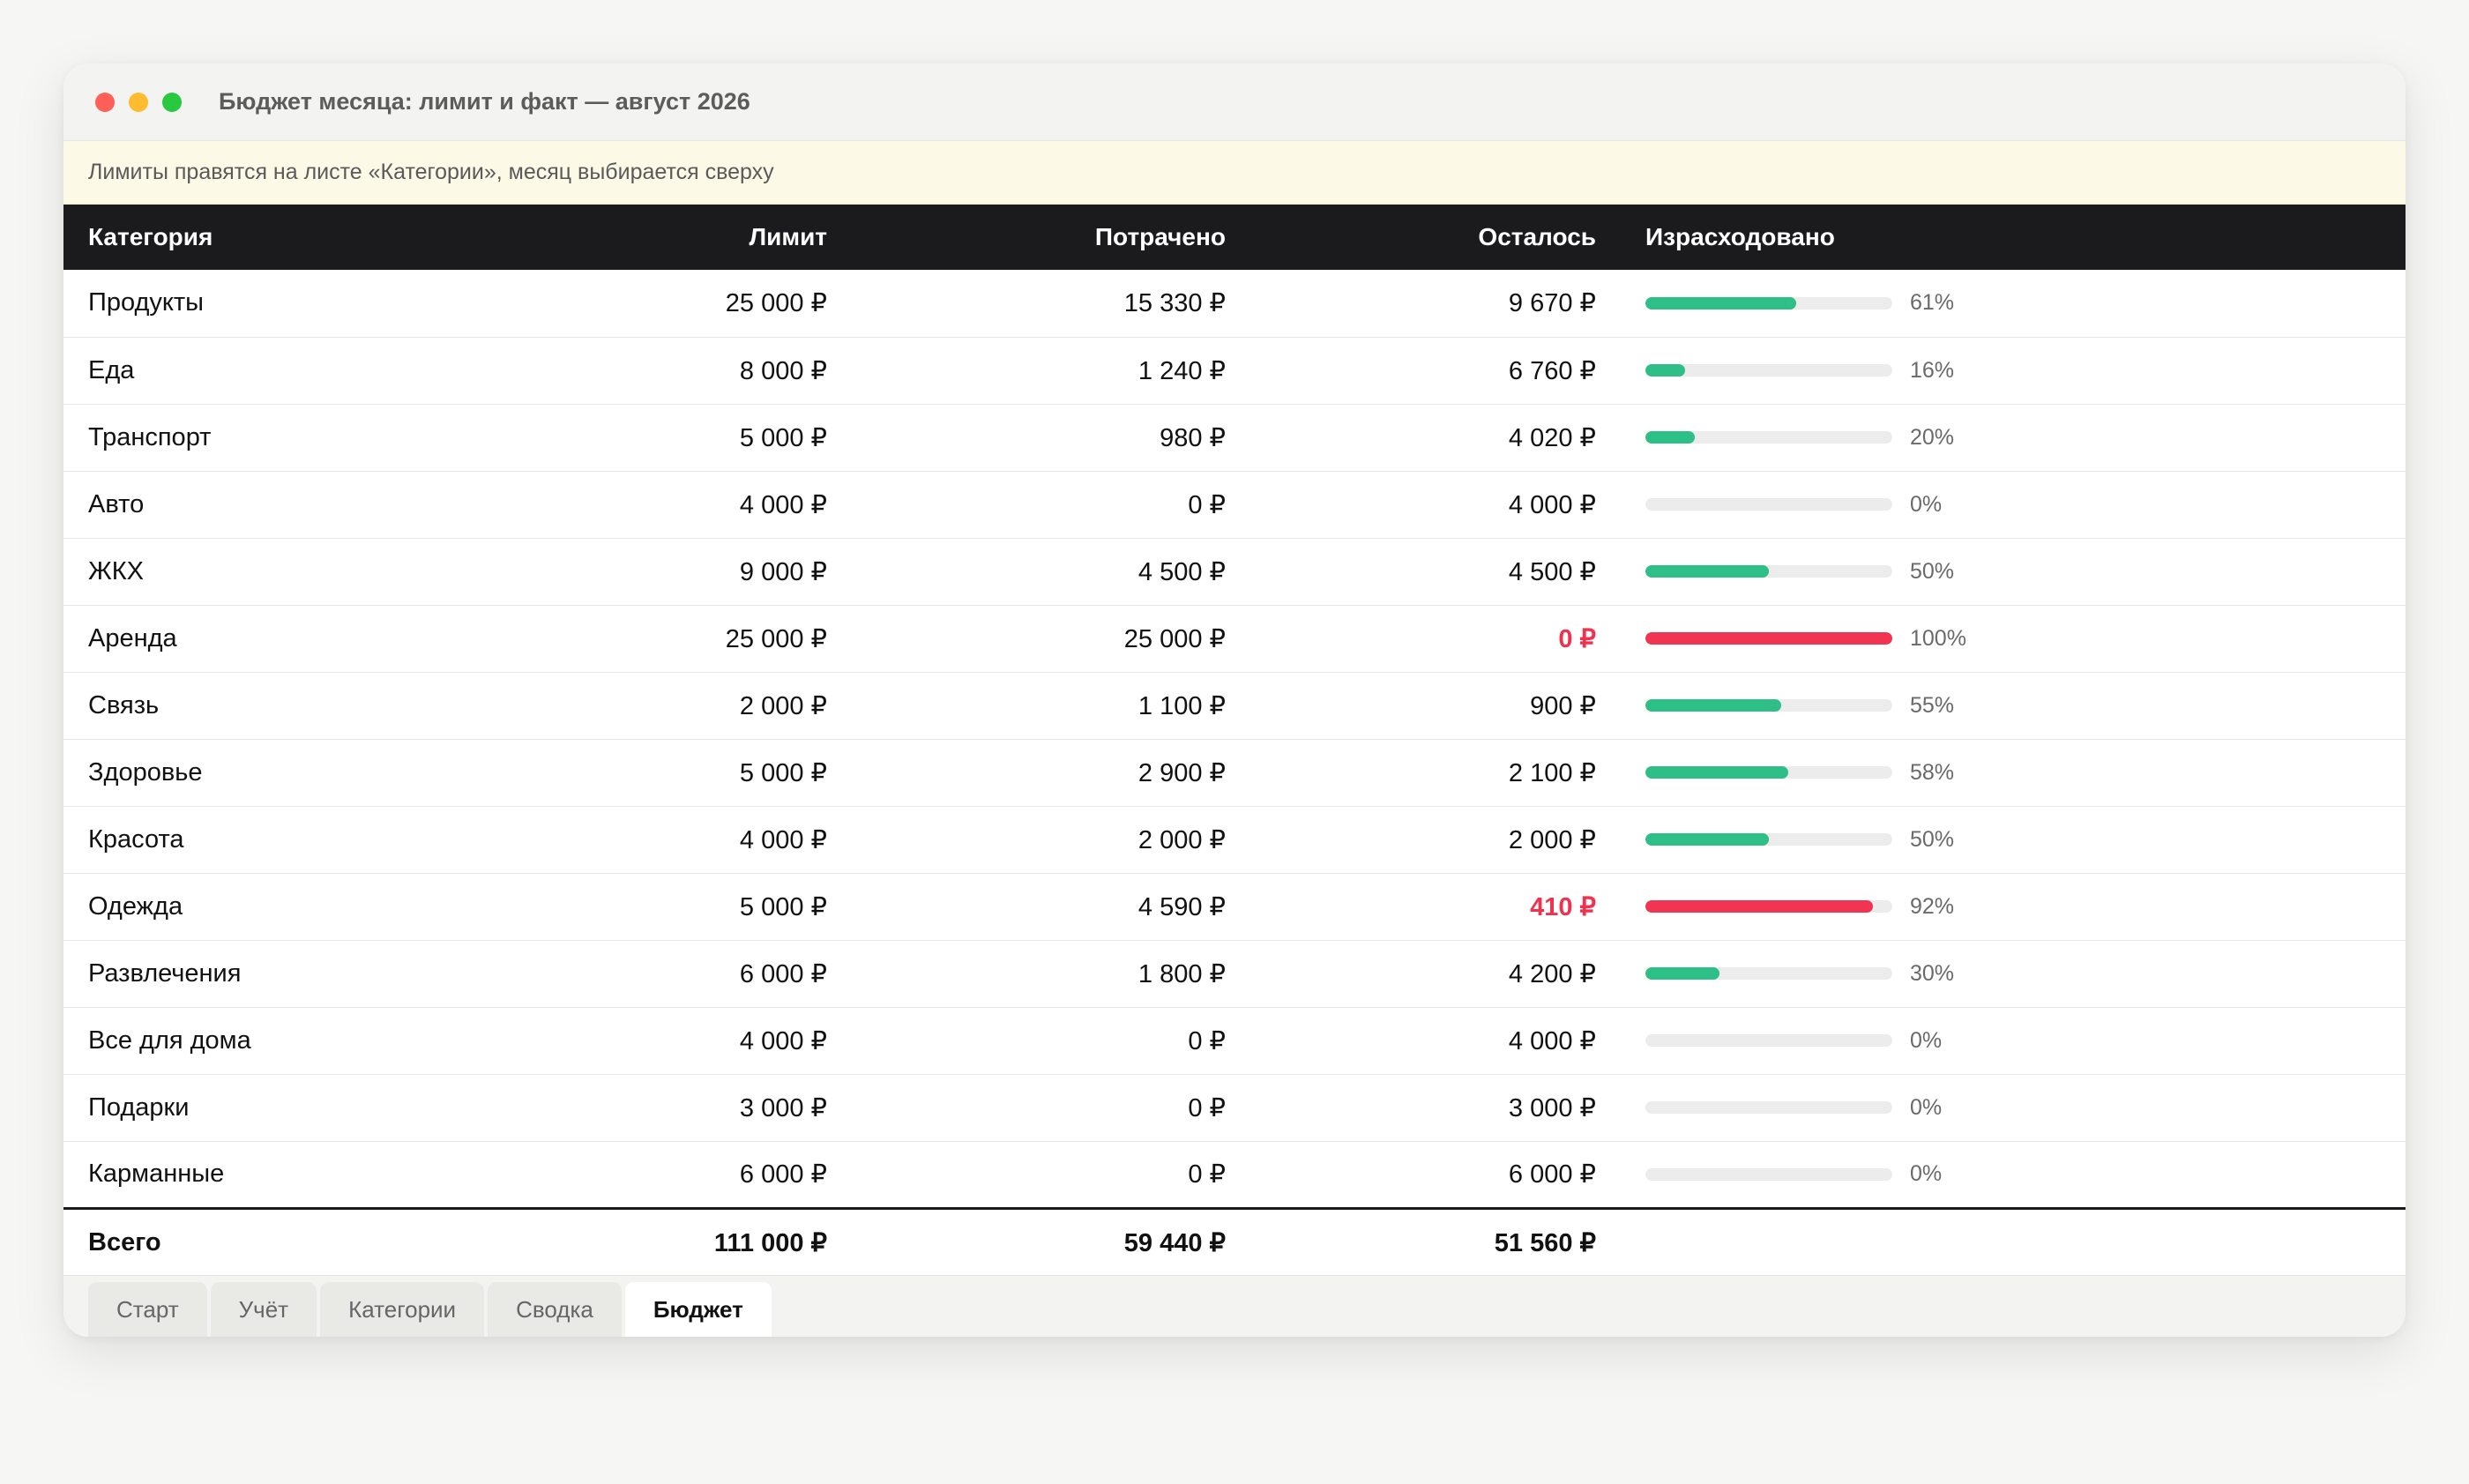 This screenshot has width=2469, height=1484. I want to click on tab-sheet-1: Старт, so click(147, 1309).